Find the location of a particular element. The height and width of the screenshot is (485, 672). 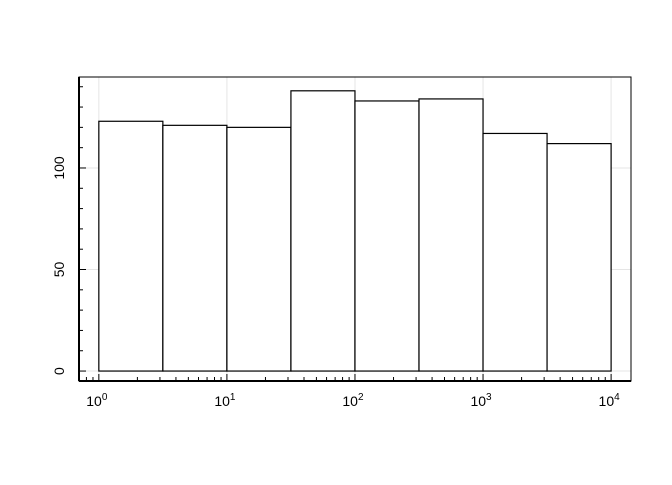

x-tick-label: 10² is located at coordinates (353, 400).